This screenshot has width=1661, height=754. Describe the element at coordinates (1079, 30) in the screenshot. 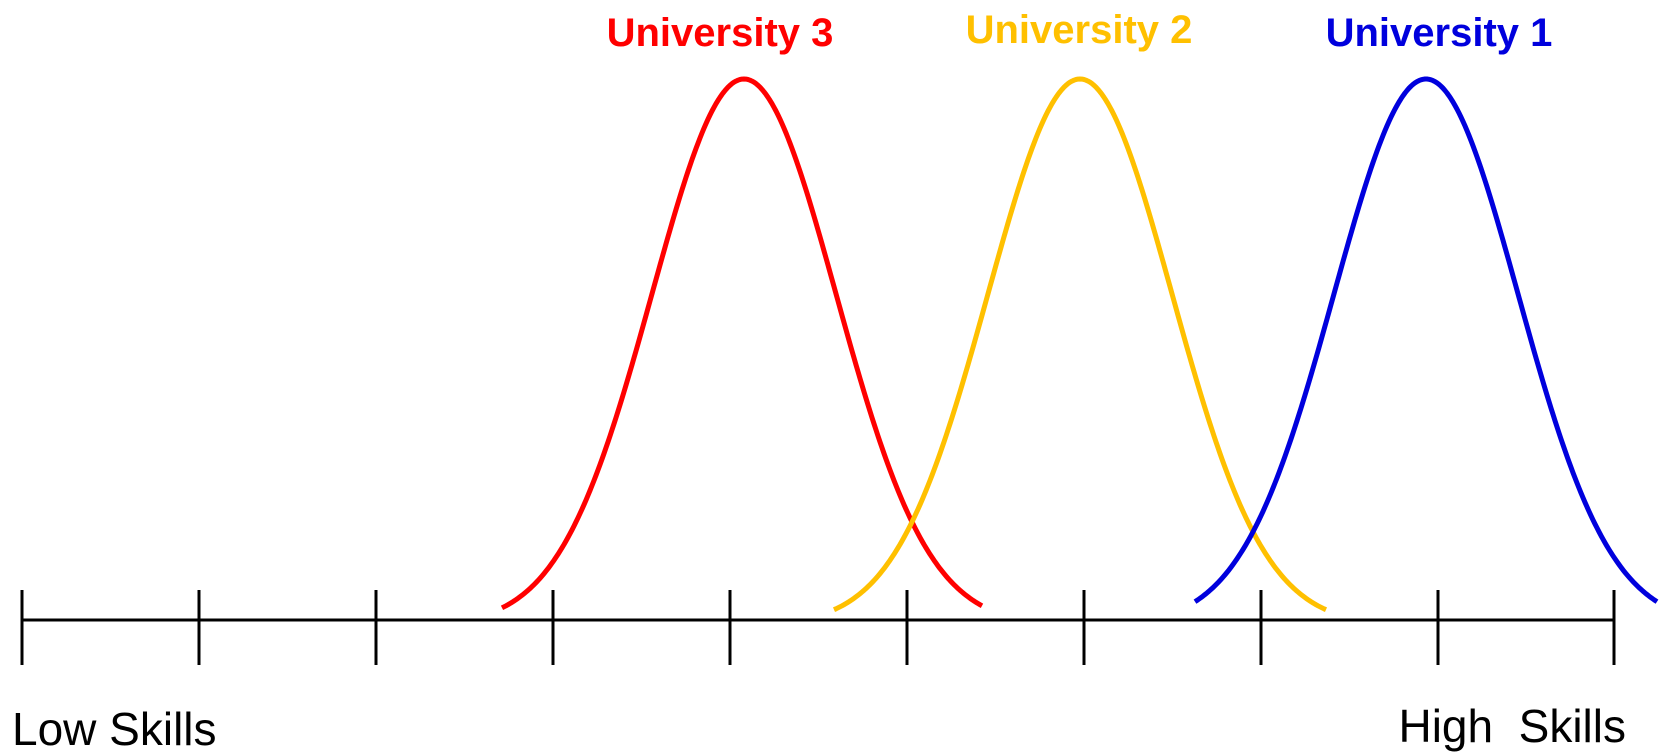

I see `university-2-label: University 2` at that location.